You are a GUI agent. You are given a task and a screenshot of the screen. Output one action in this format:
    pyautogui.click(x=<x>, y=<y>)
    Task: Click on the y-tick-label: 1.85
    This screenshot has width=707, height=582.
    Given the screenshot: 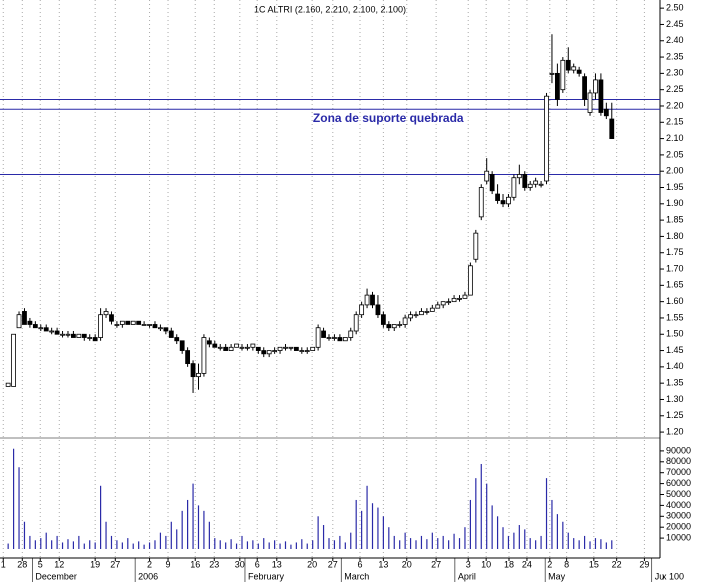 What is the action you would take?
    pyautogui.click(x=675, y=219)
    